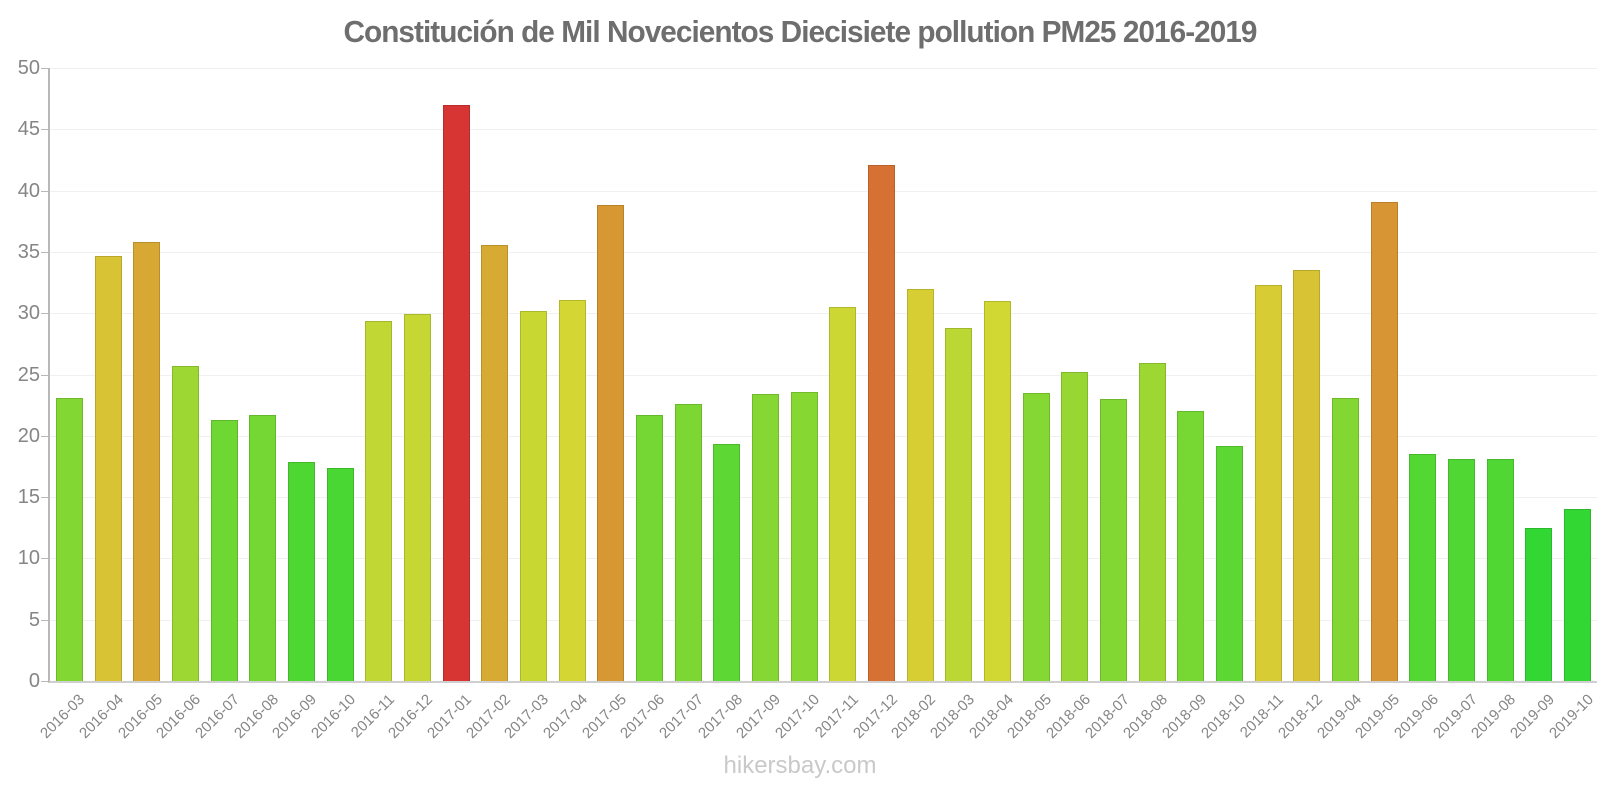  What do you see at coordinates (28, 68) in the screenshot?
I see `y-axis-tick-label: 50` at bounding box center [28, 68].